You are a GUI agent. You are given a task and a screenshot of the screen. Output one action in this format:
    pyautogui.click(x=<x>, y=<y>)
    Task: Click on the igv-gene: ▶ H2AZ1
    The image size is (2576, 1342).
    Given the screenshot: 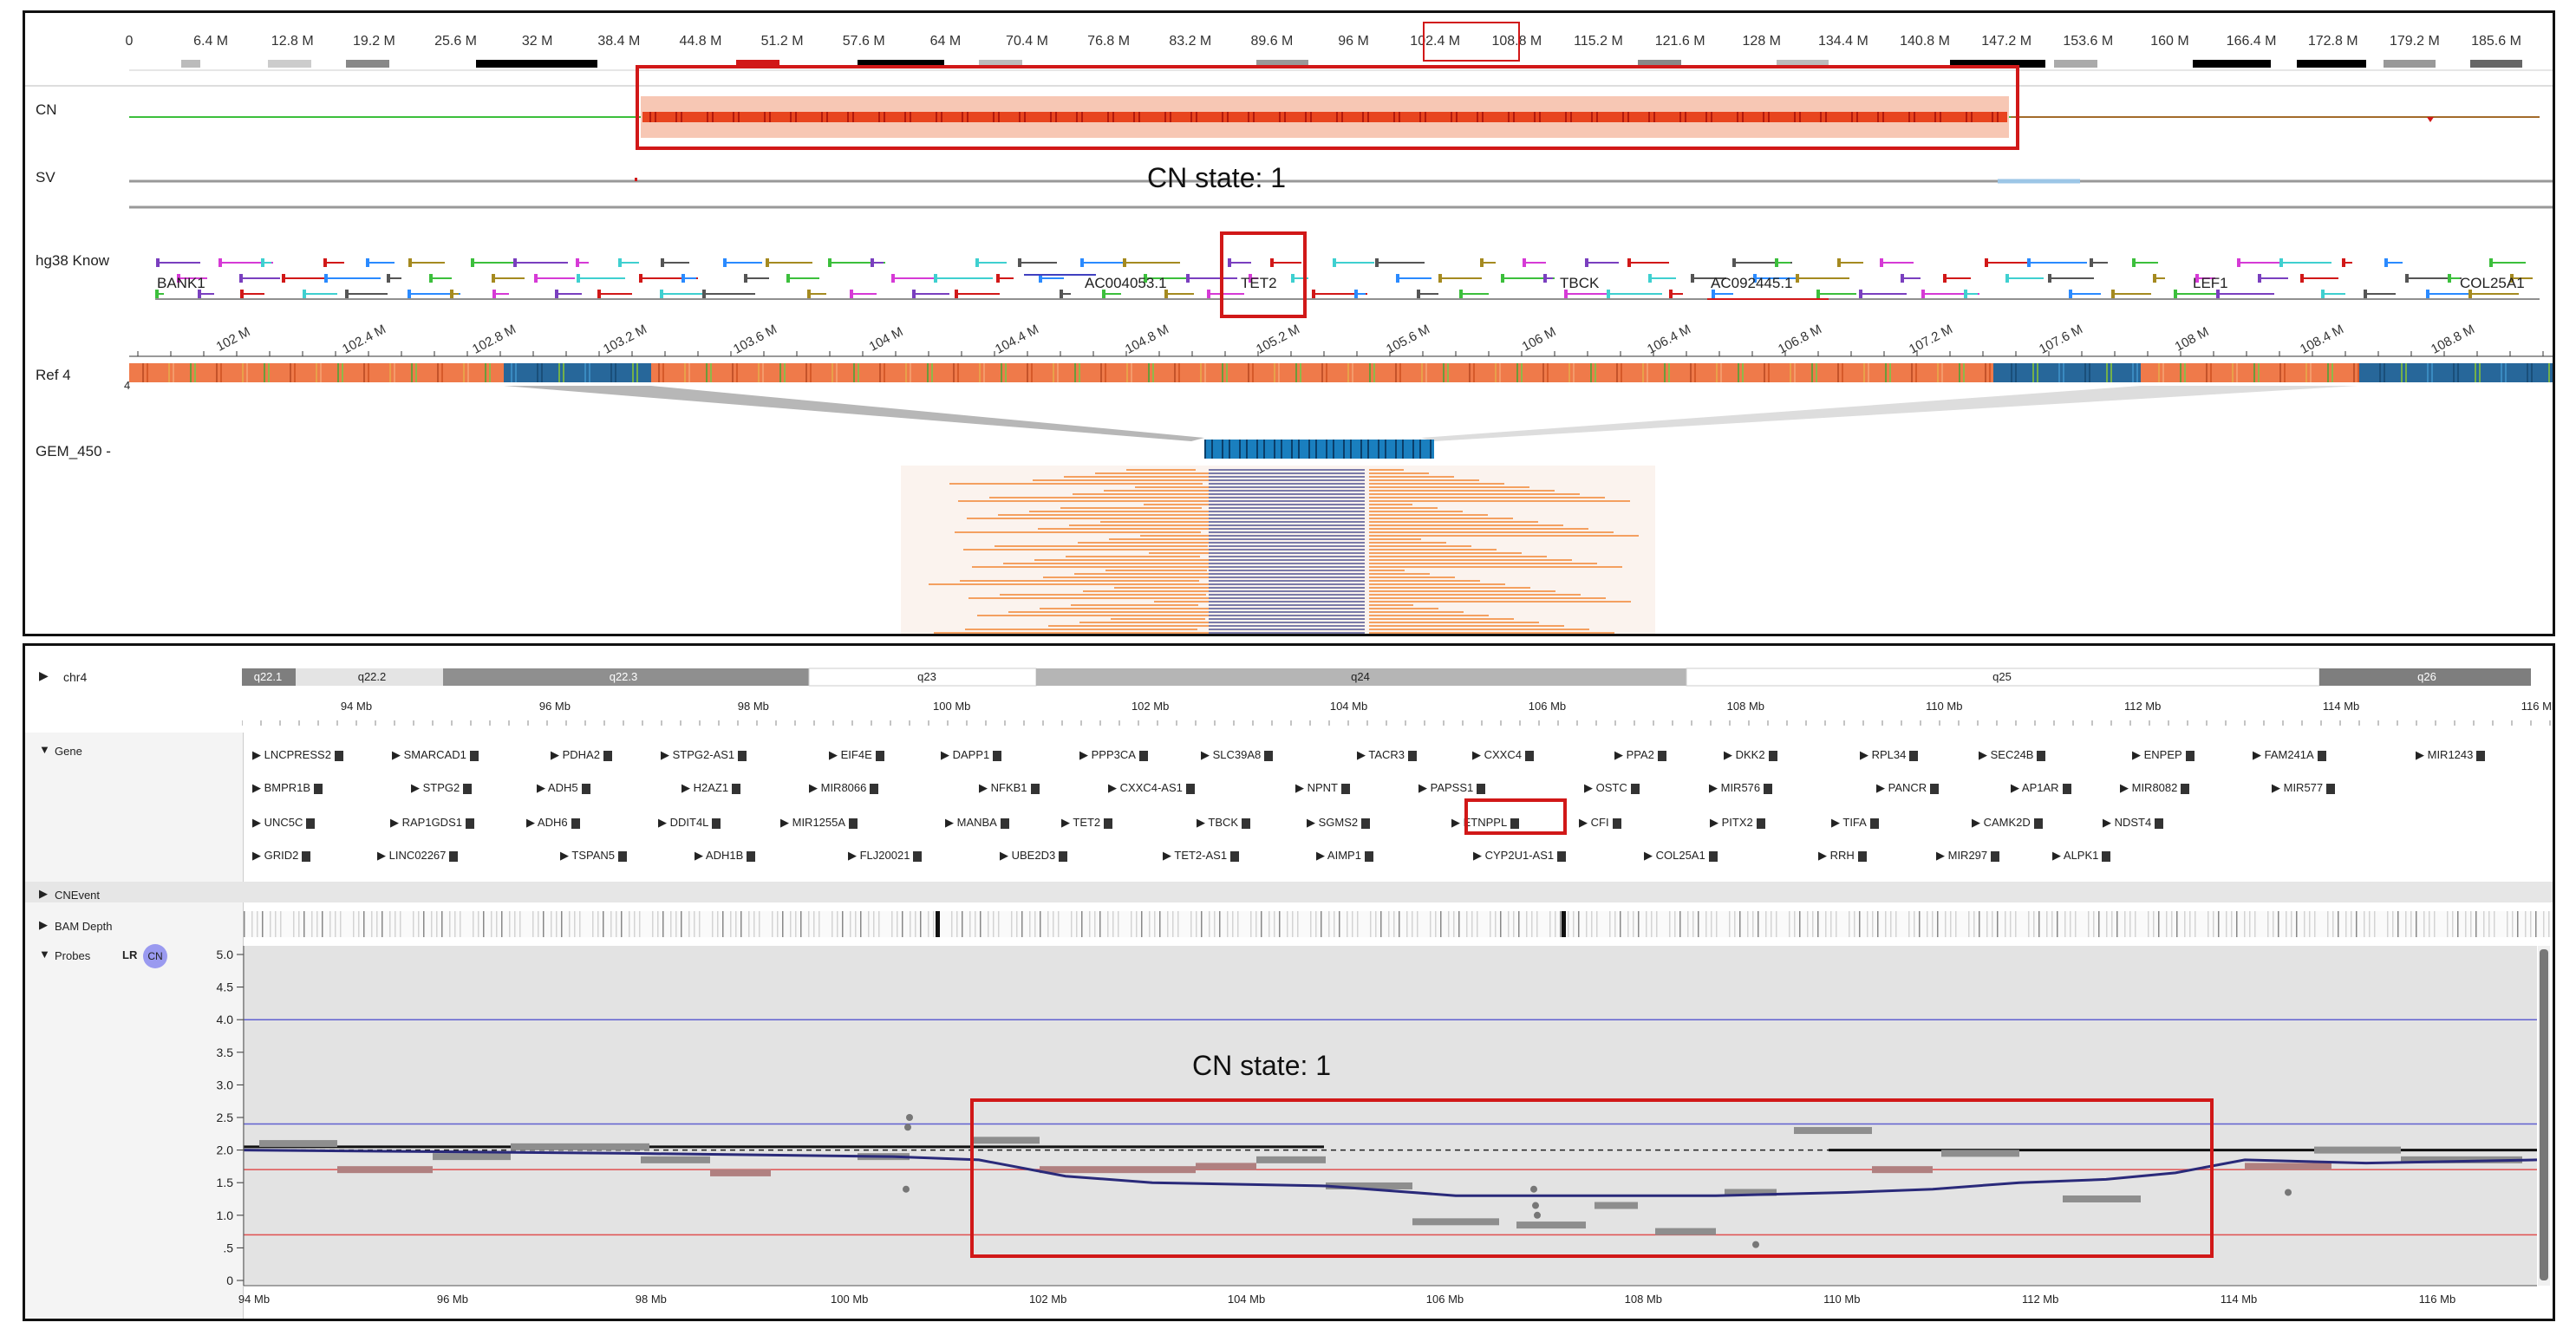 What is the action you would take?
    pyautogui.click(x=711, y=788)
    